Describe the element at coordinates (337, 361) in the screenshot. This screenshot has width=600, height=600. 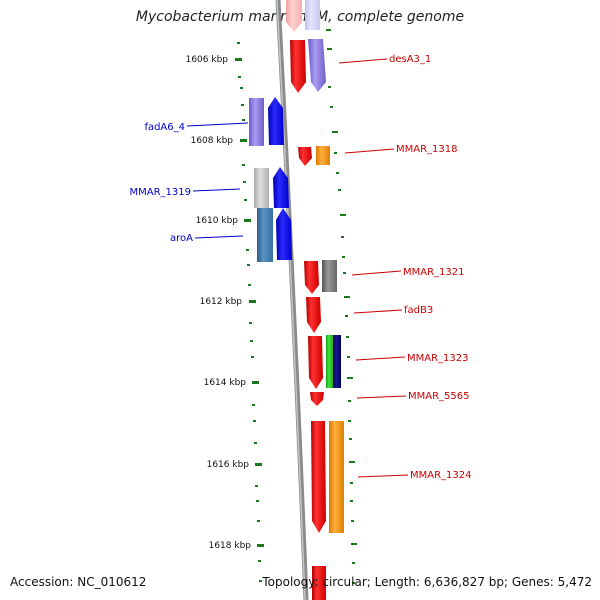
I see `gene-block-navy` at that location.